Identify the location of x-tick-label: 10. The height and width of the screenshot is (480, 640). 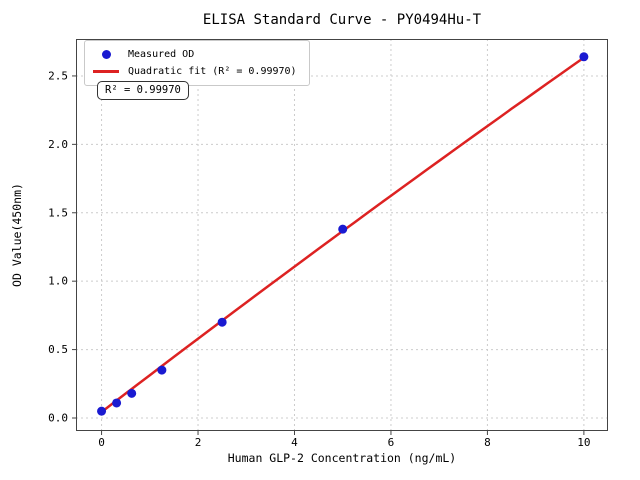
(583, 442).